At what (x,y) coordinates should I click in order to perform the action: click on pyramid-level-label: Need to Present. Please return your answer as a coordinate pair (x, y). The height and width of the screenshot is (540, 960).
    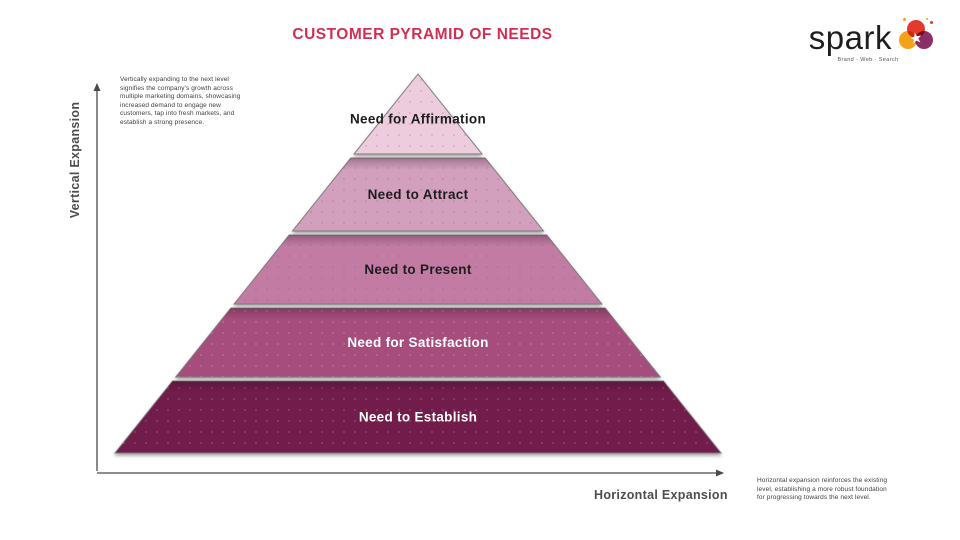
    Looking at the image, I should click on (417, 269).